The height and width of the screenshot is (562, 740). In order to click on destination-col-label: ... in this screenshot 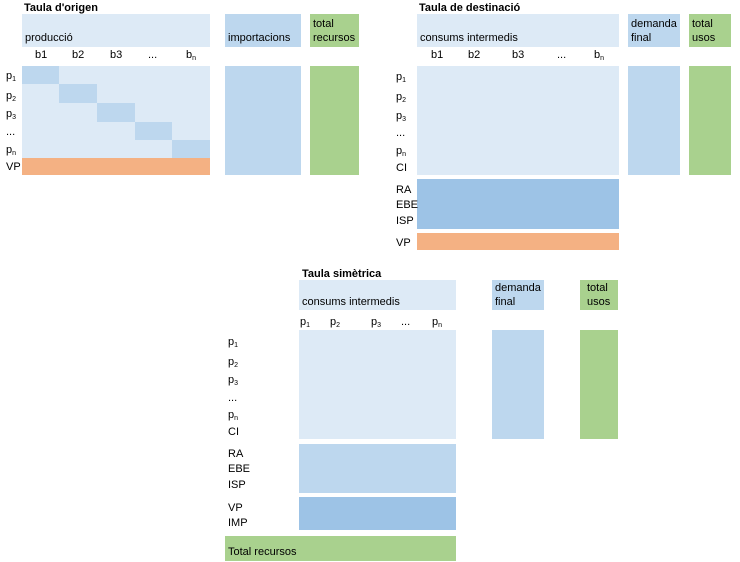, I will do `click(562, 55)`.